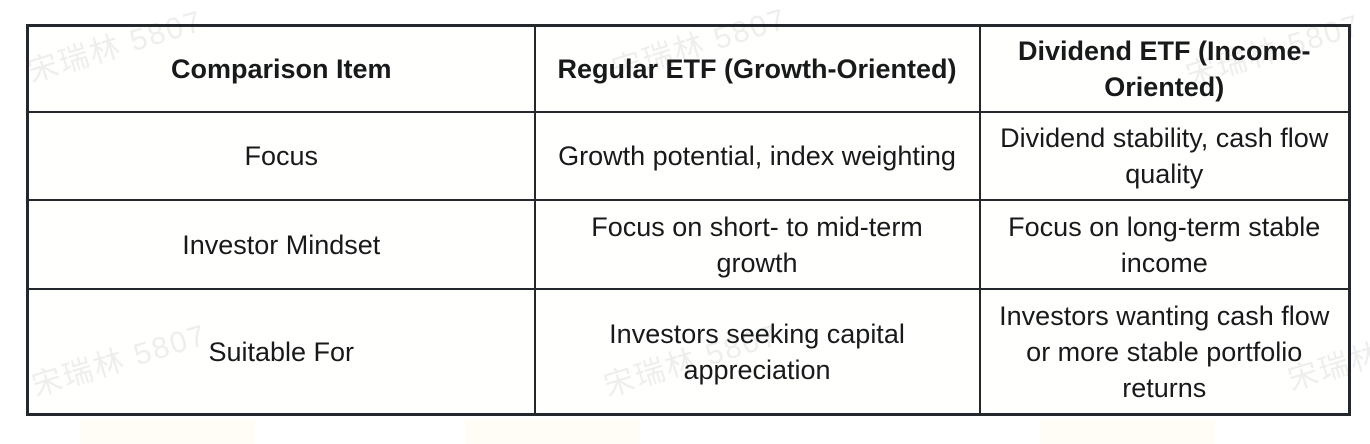 The image size is (1370, 444). Describe the element at coordinates (1164, 68) in the screenshot. I see `header-dividend-etf: Dividend ETF (Income-Oriented)` at that location.